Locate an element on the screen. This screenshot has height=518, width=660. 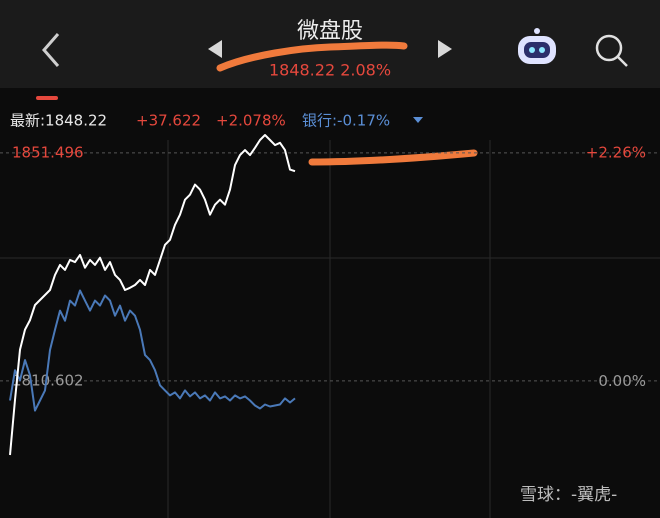
prev-button is located at coordinates (215, 49).